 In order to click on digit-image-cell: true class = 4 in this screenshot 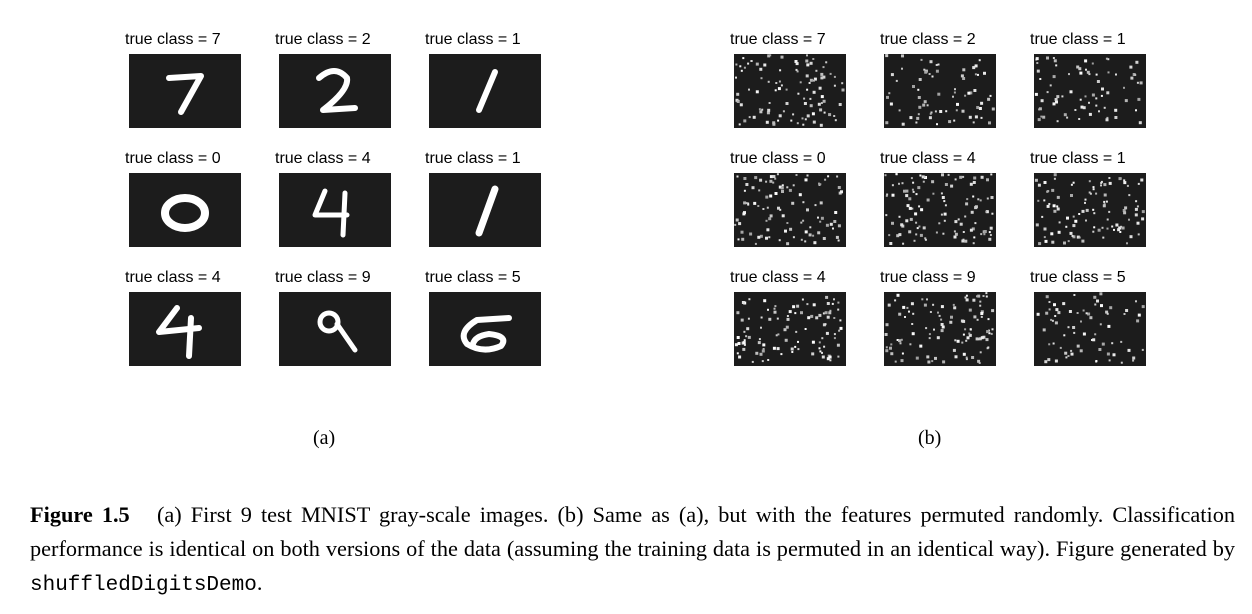, I will do `click(185, 323)`.